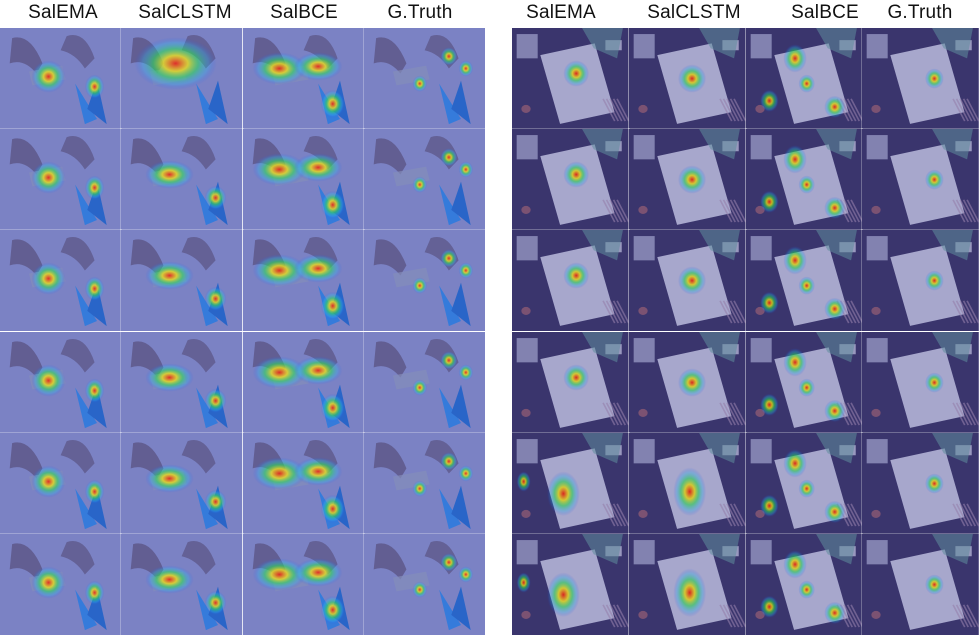 The width and height of the screenshot is (979, 635). Describe the element at coordinates (61, 382) in the screenshot. I see `left-cell-r4-c1` at that location.